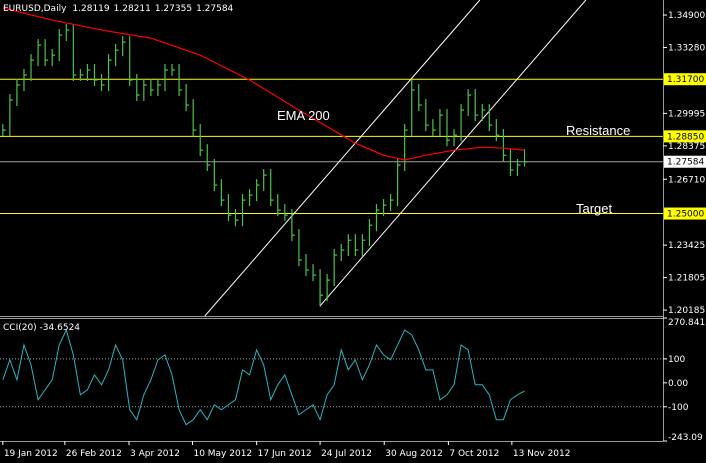 The image size is (706, 463). What do you see at coordinates (90, 9) in the screenshot?
I see `open-value: 1.28119` at bounding box center [90, 9].